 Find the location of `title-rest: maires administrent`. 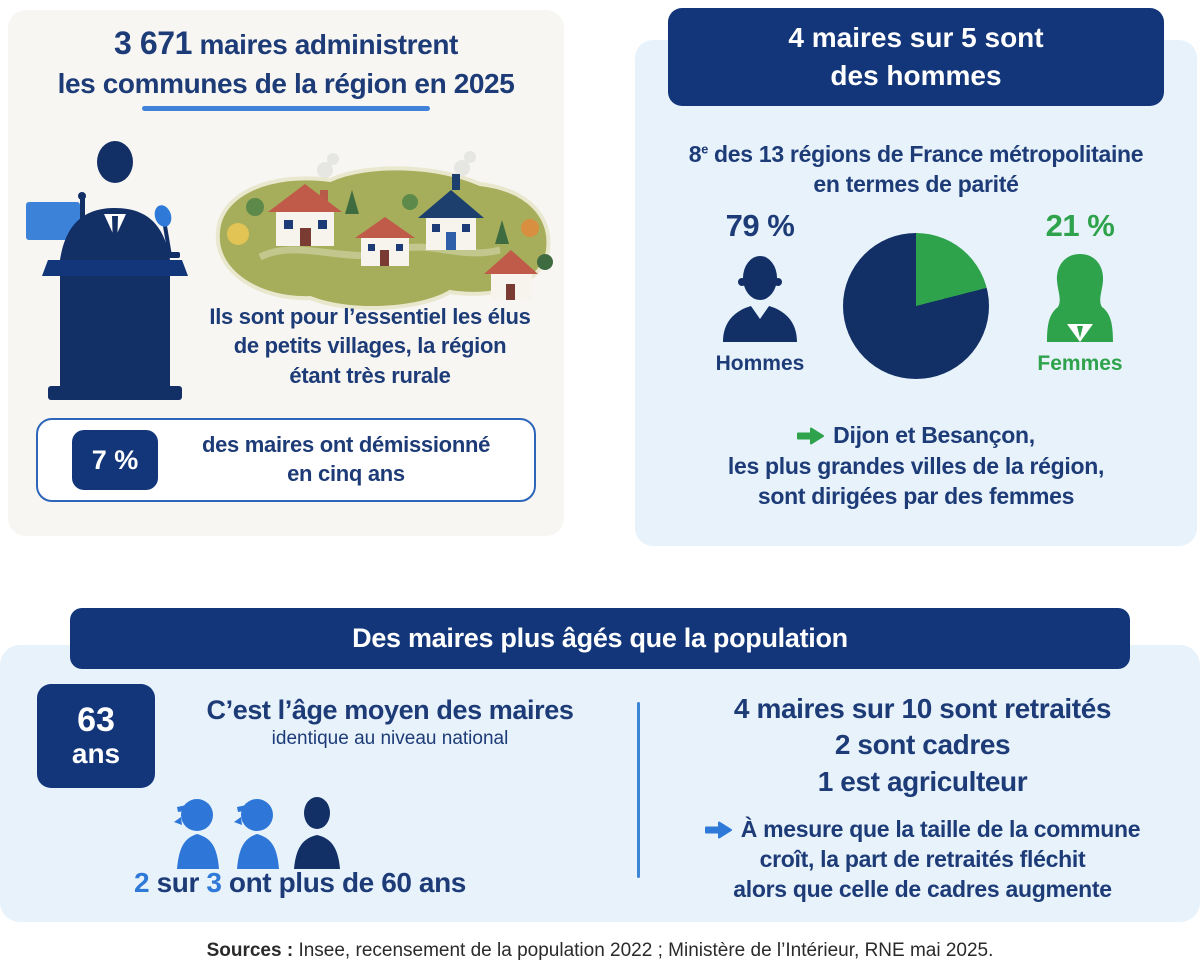

title-rest: maires administrent is located at coordinates (325, 44).